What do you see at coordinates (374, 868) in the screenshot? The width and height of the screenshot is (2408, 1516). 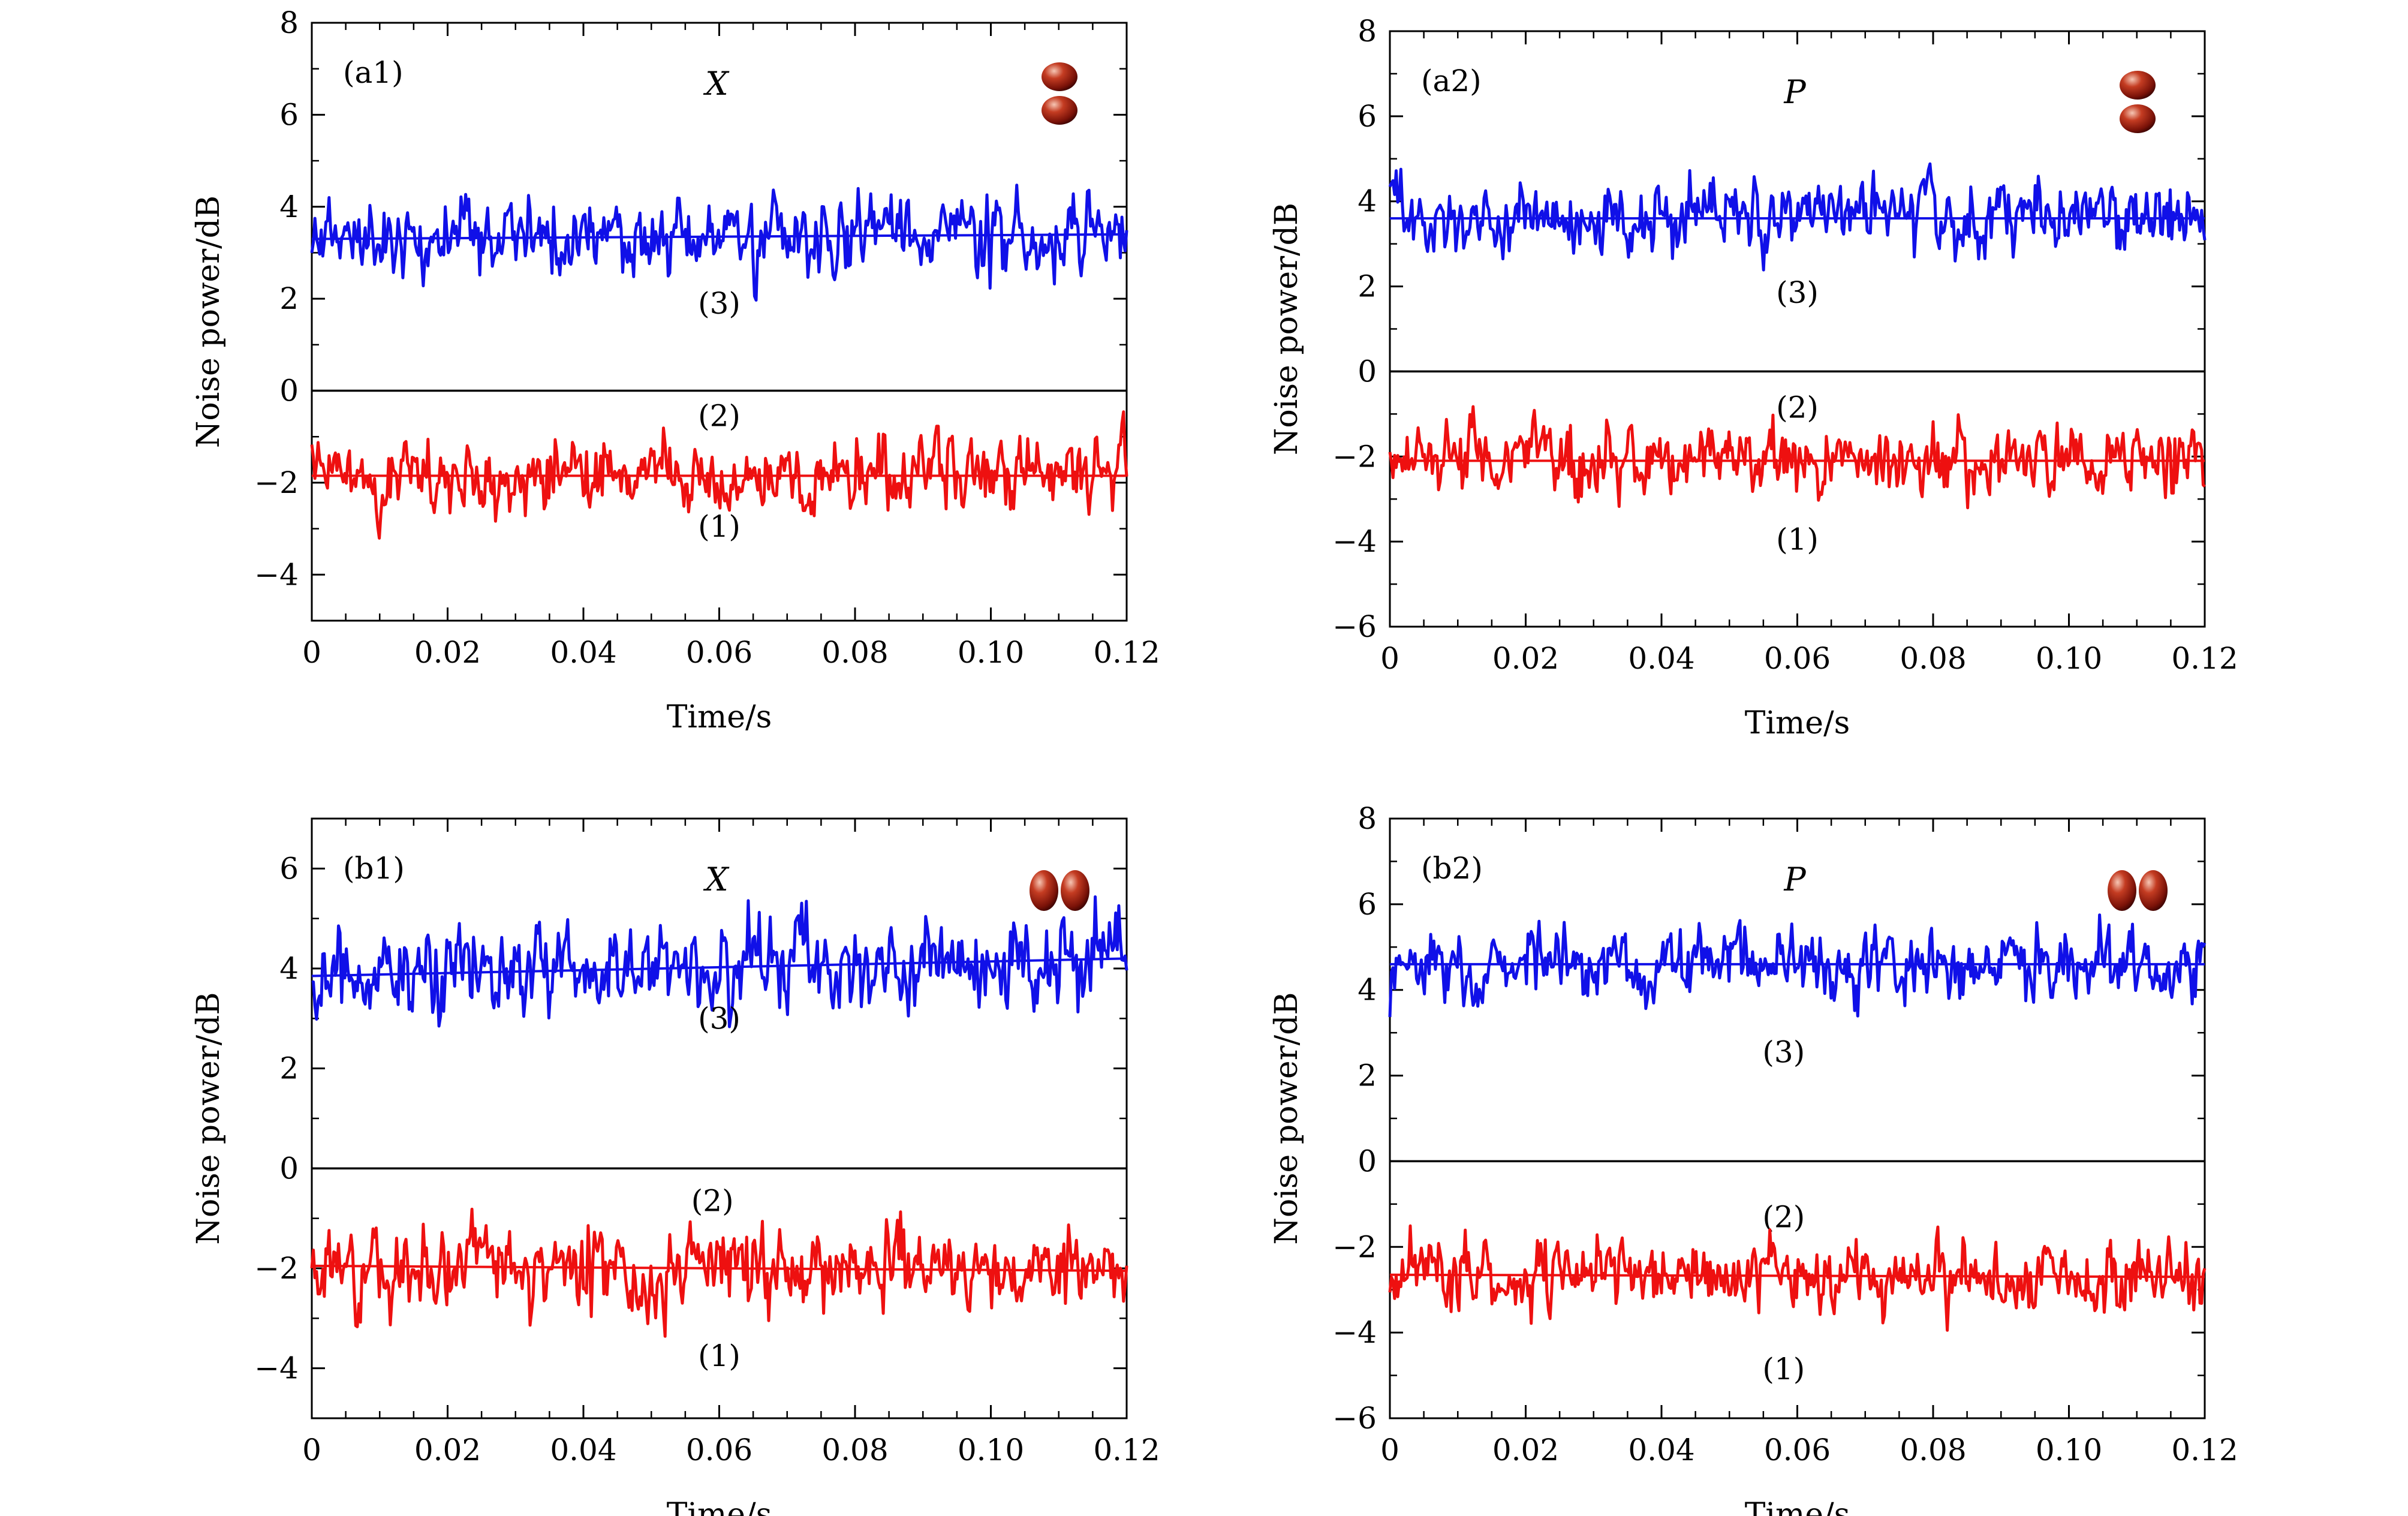 I see `panel-label: (b1)` at bounding box center [374, 868].